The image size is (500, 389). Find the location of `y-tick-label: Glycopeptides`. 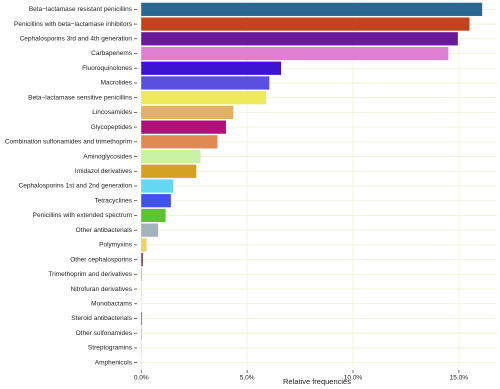

y-tick-label: Glycopeptides is located at coordinates (112, 127).